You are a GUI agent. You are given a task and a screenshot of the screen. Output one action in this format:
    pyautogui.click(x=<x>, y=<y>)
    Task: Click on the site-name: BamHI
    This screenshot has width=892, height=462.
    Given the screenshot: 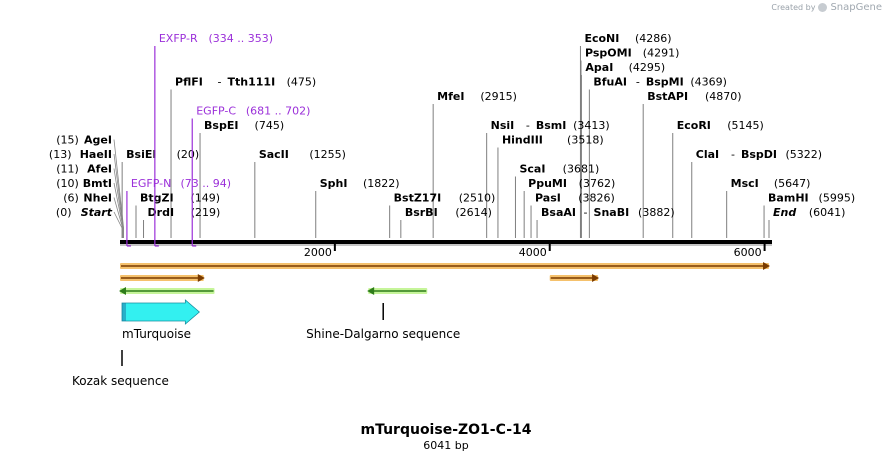 What is the action you would take?
    pyautogui.click(x=788, y=198)
    